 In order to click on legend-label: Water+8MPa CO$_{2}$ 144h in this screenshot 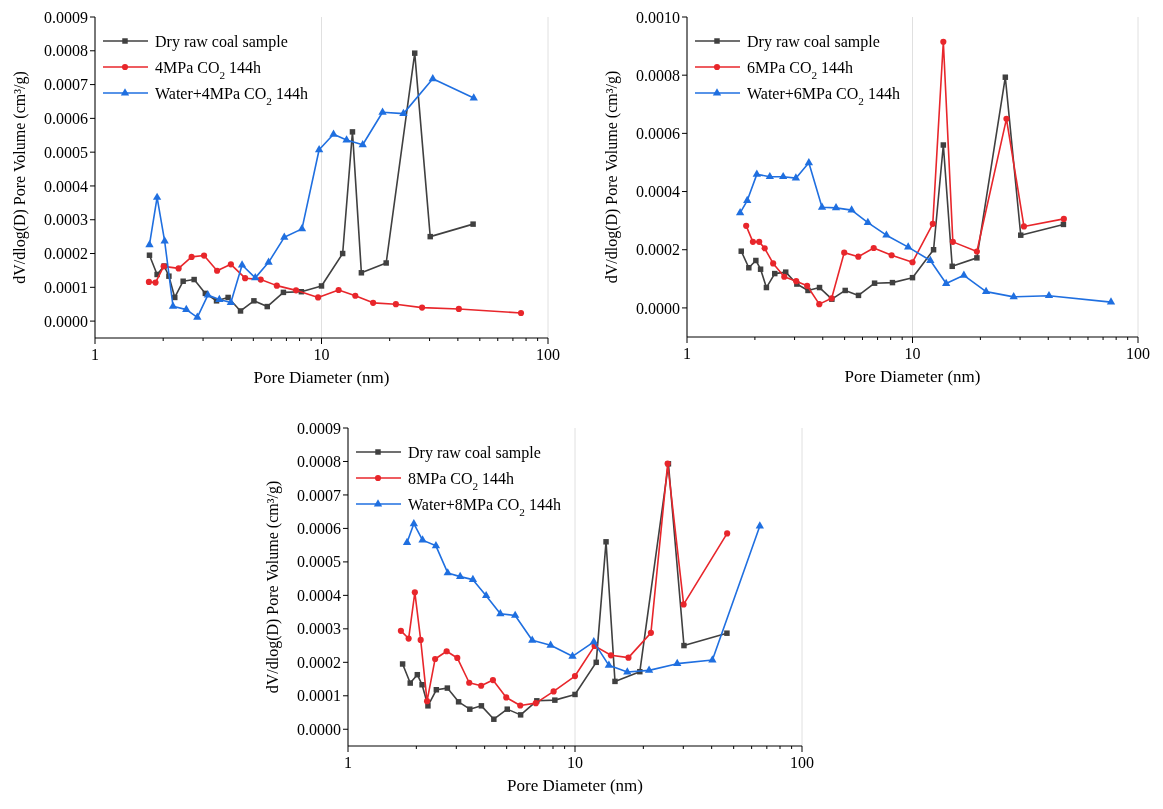, I will do `click(484, 506)`.